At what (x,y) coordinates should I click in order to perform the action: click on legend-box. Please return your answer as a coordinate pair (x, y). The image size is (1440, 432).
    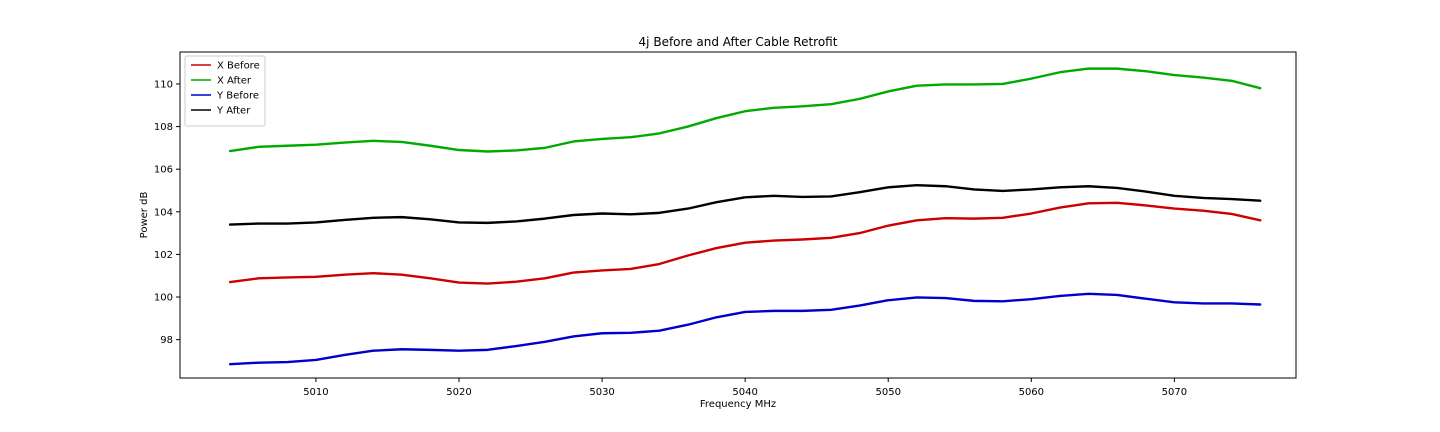
    Looking at the image, I should click on (225, 91).